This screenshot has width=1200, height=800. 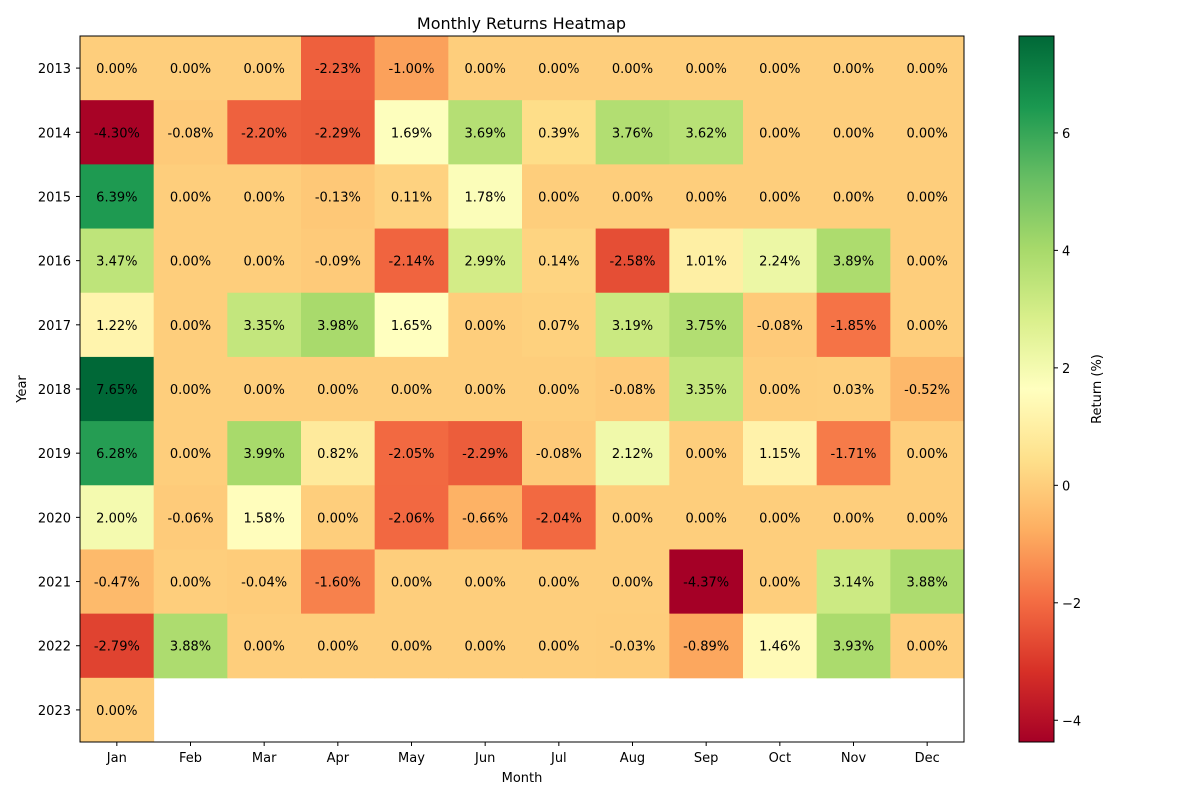 I want to click on colorbar-tick-label: −2, so click(x=1071, y=604).